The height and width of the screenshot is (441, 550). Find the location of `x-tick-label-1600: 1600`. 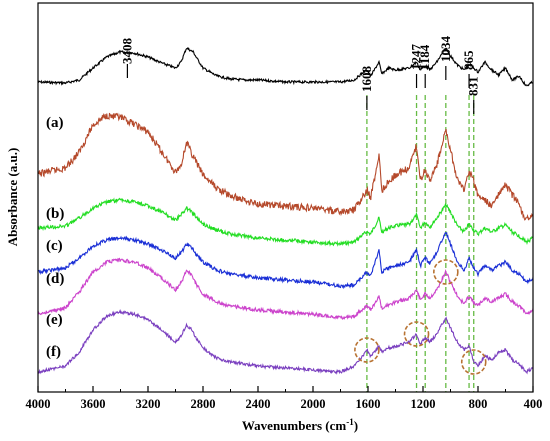

x-tick-label-1600: 1600 is located at coordinates (368, 404).